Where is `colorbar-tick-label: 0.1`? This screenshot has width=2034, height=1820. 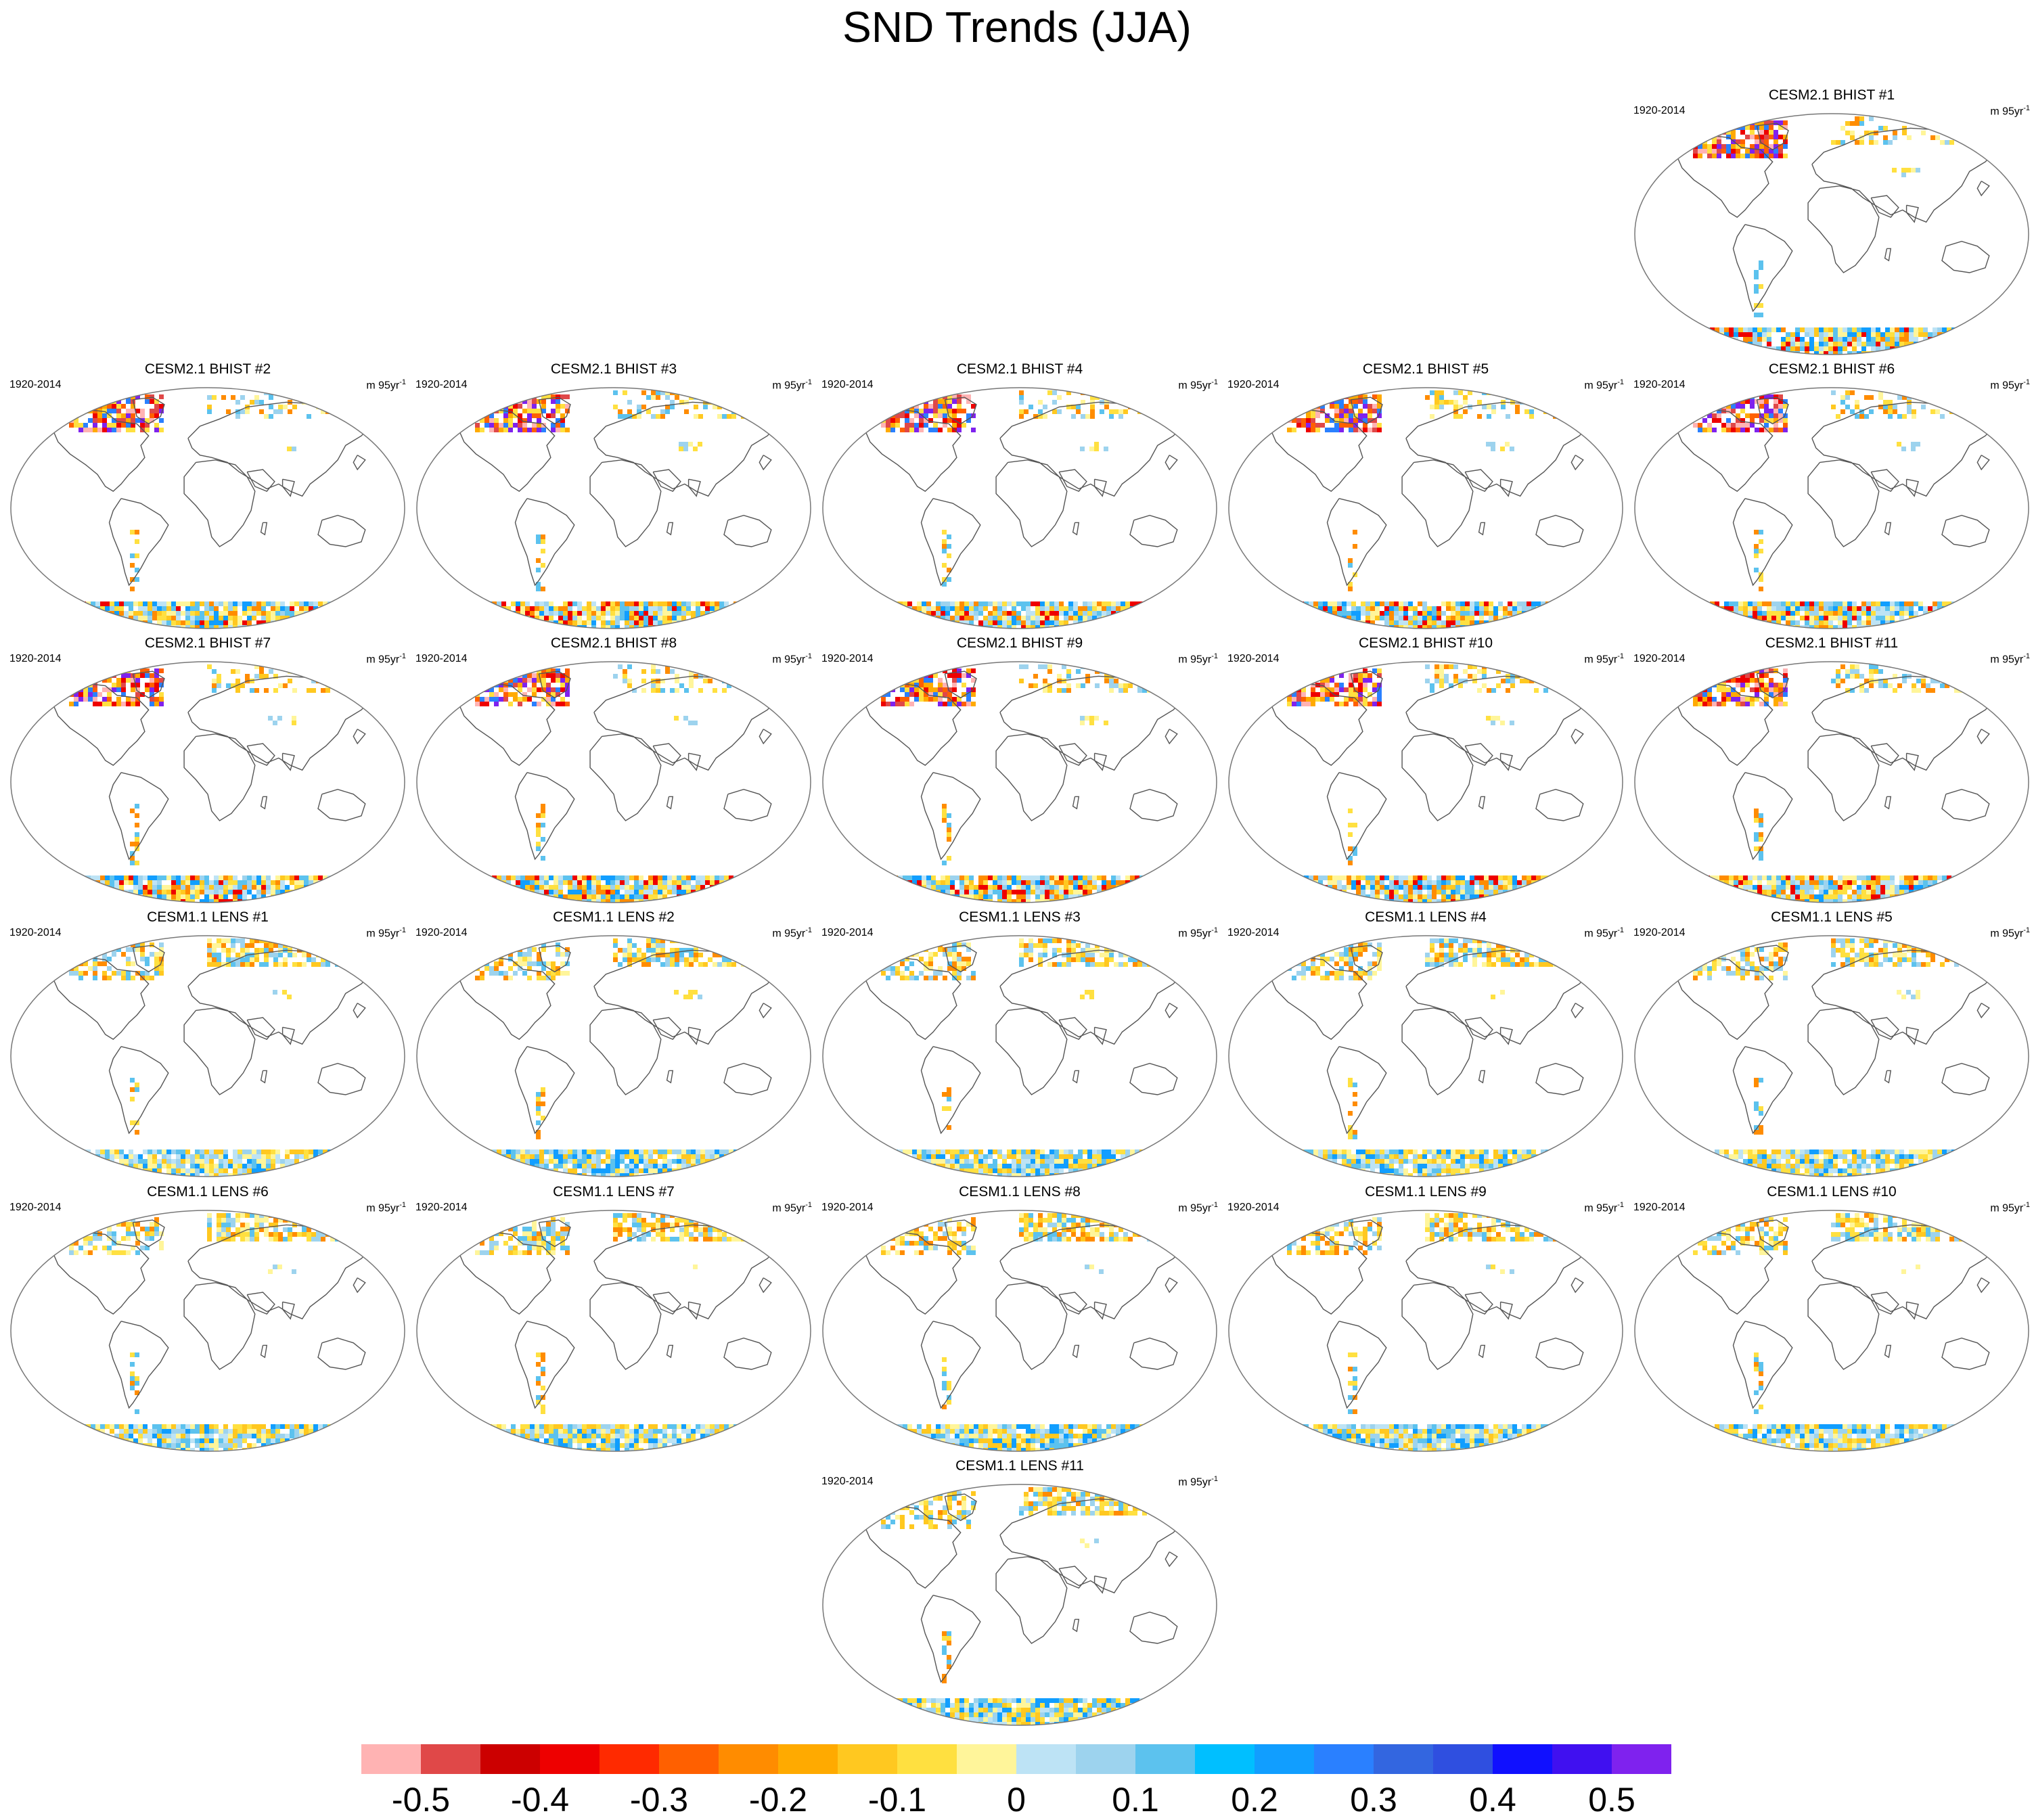 colorbar-tick-label: 0.1 is located at coordinates (1135, 1799).